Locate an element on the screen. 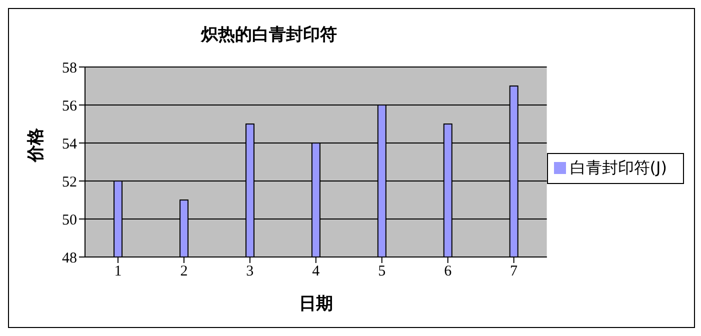  y-tick-label: 50 is located at coordinates (69, 220).